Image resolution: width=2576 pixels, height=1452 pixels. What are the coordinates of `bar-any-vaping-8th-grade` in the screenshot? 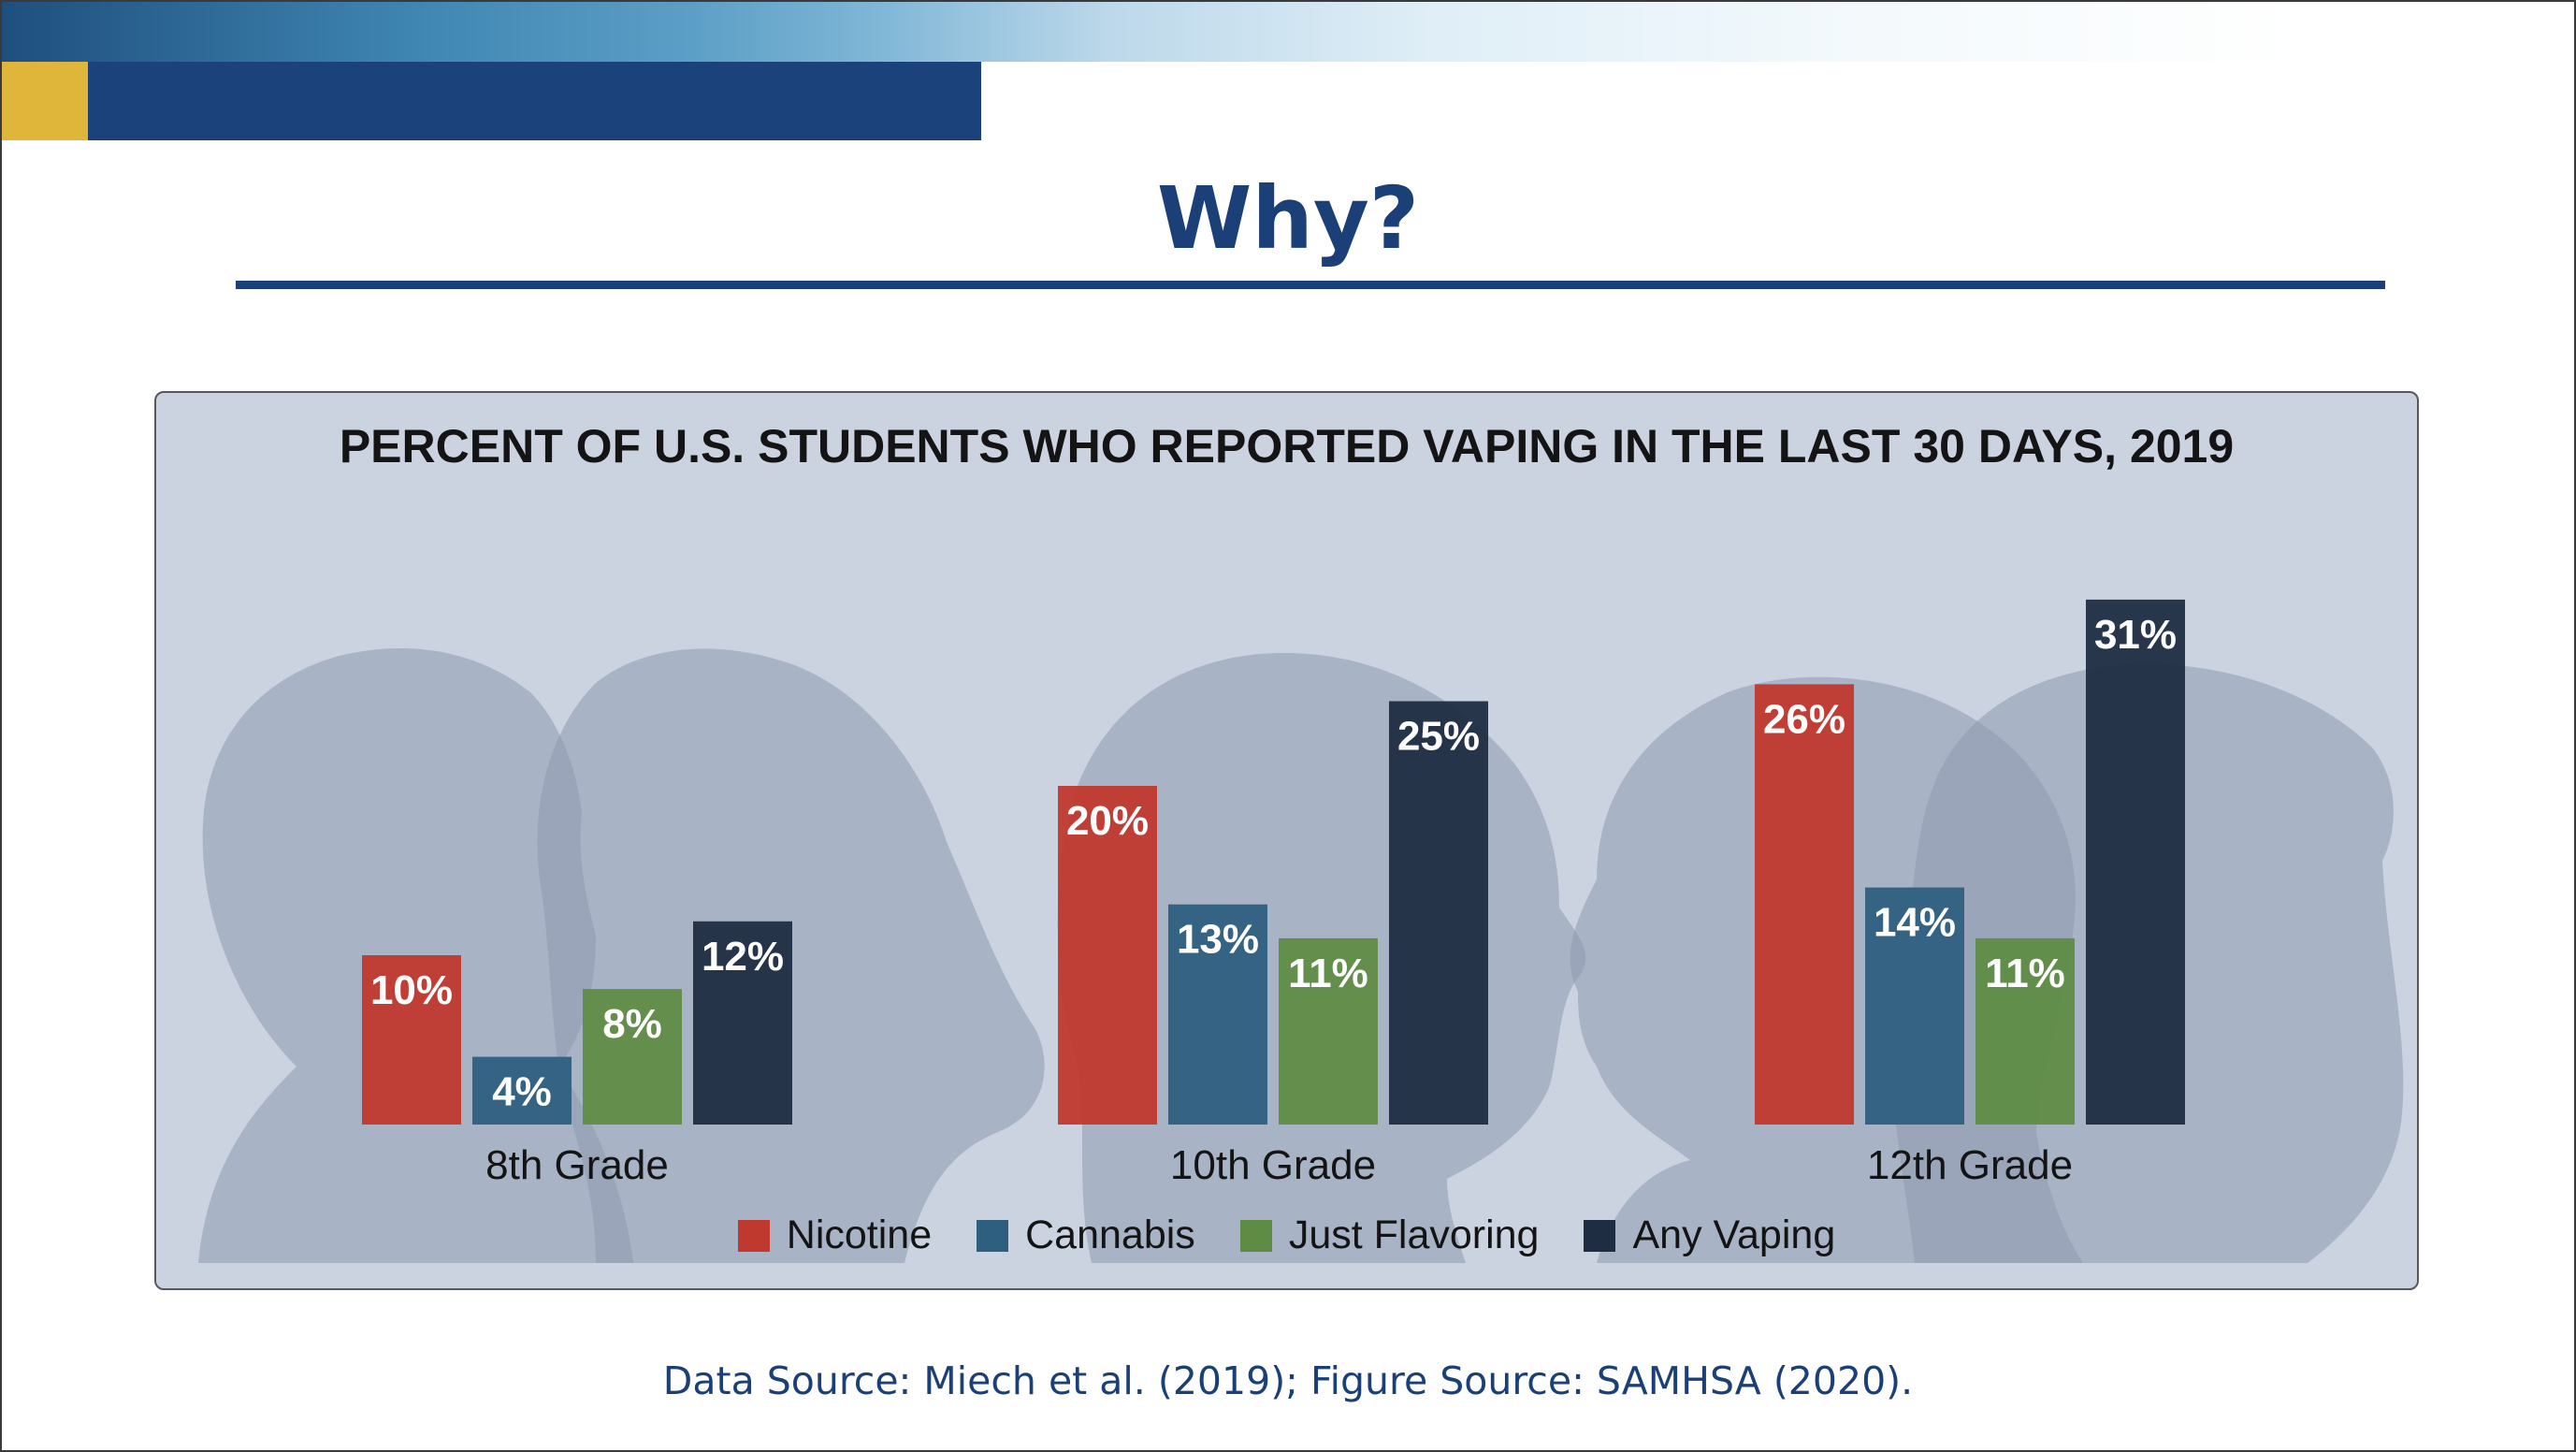 It's located at (742, 1023).